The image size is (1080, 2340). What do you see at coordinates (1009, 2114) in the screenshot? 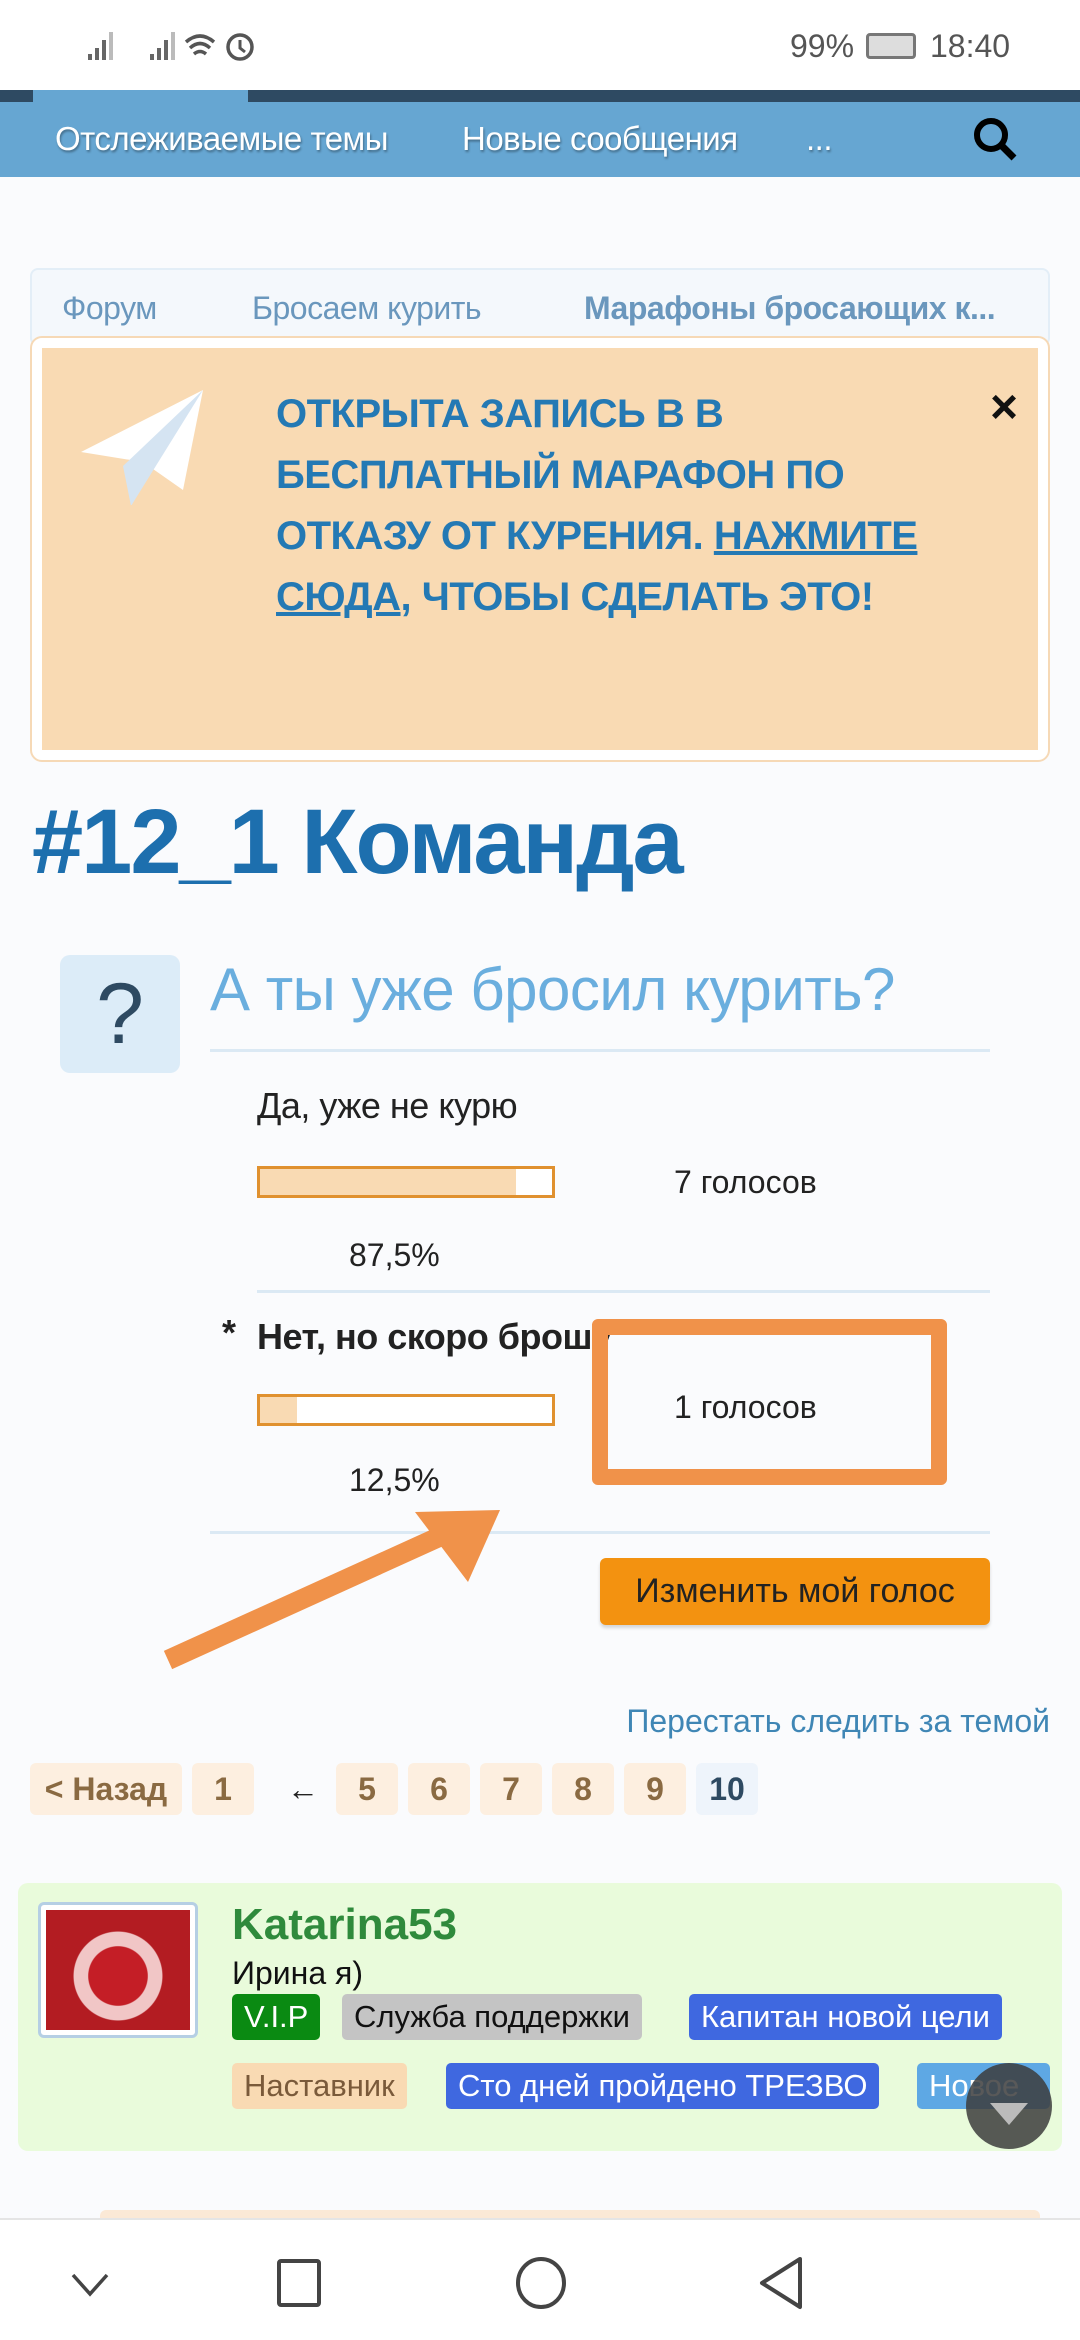
I see `arrow-down-icon` at bounding box center [1009, 2114].